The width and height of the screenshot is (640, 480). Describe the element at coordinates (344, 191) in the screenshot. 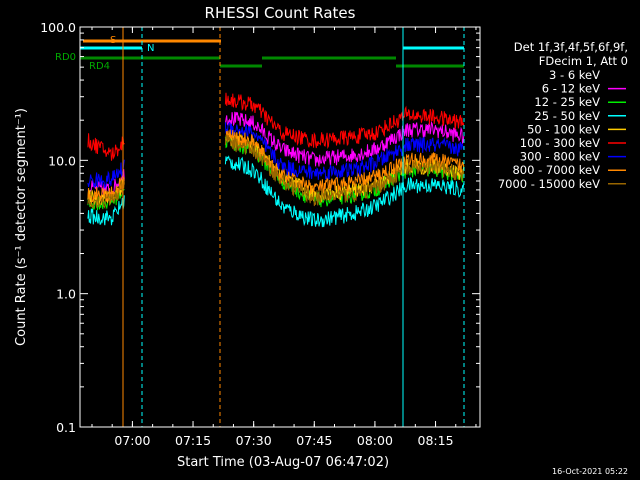

I see `series-line-4-b` at that location.